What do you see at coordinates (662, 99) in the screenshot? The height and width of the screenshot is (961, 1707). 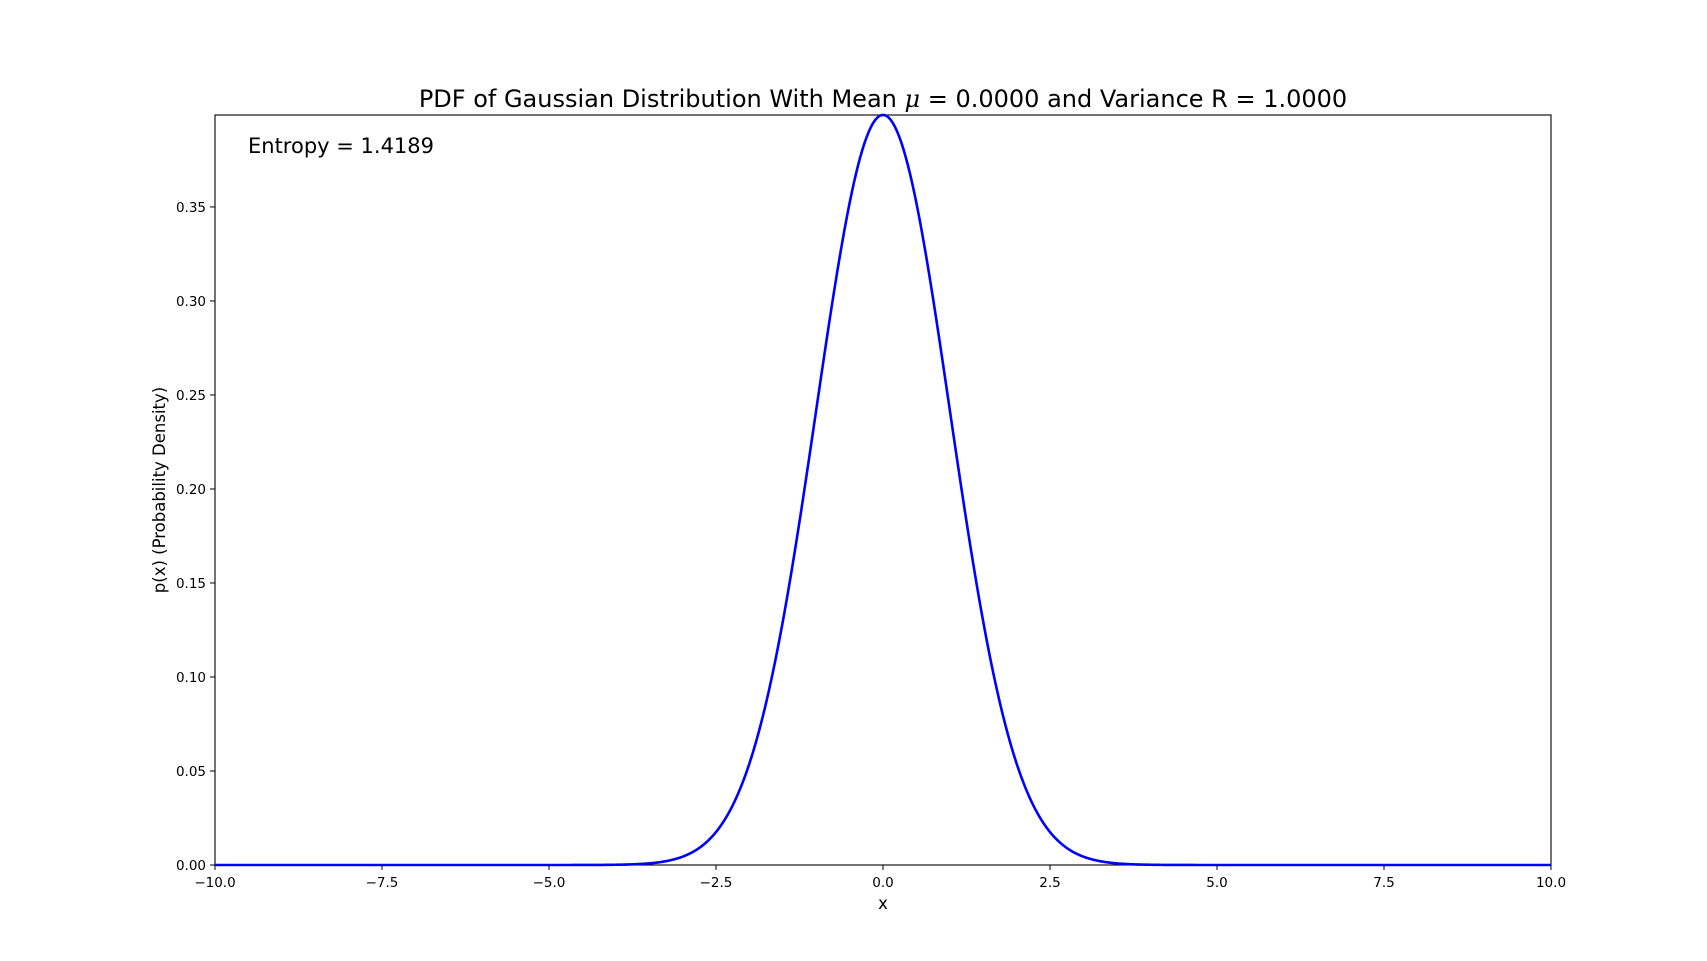 I see `title-prefix: PDF of Gaussian Distribution With Mean` at bounding box center [662, 99].